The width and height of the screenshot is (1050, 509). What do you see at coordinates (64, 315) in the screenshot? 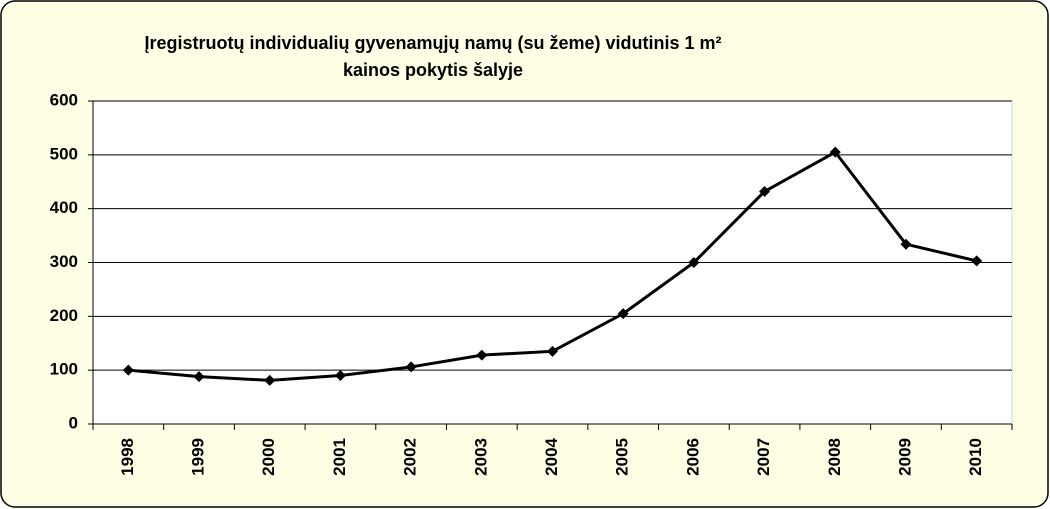
I see `y-tick-label: 200` at bounding box center [64, 315].